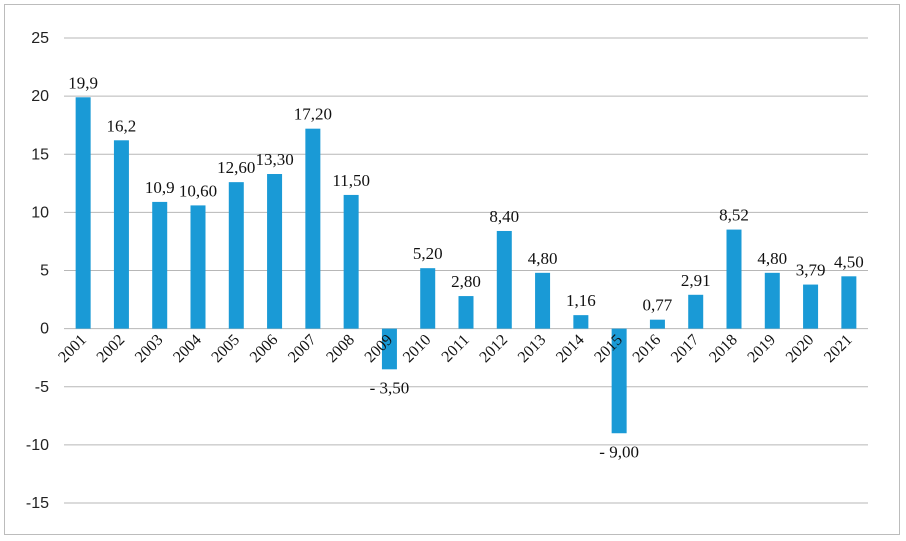  Describe the element at coordinates (44, 271) in the screenshot. I see `y-tick-label: 5` at that location.